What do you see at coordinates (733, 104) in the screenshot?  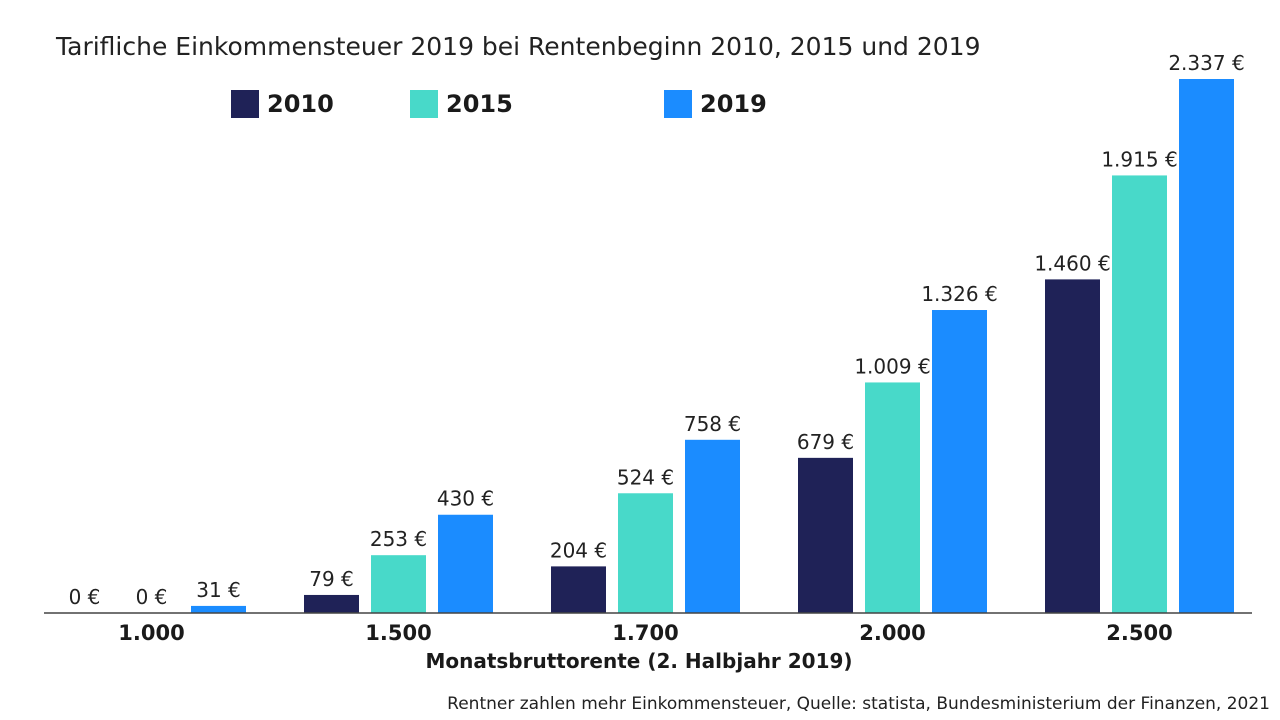 I see `legend-label-2019: 2019` at bounding box center [733, 104].